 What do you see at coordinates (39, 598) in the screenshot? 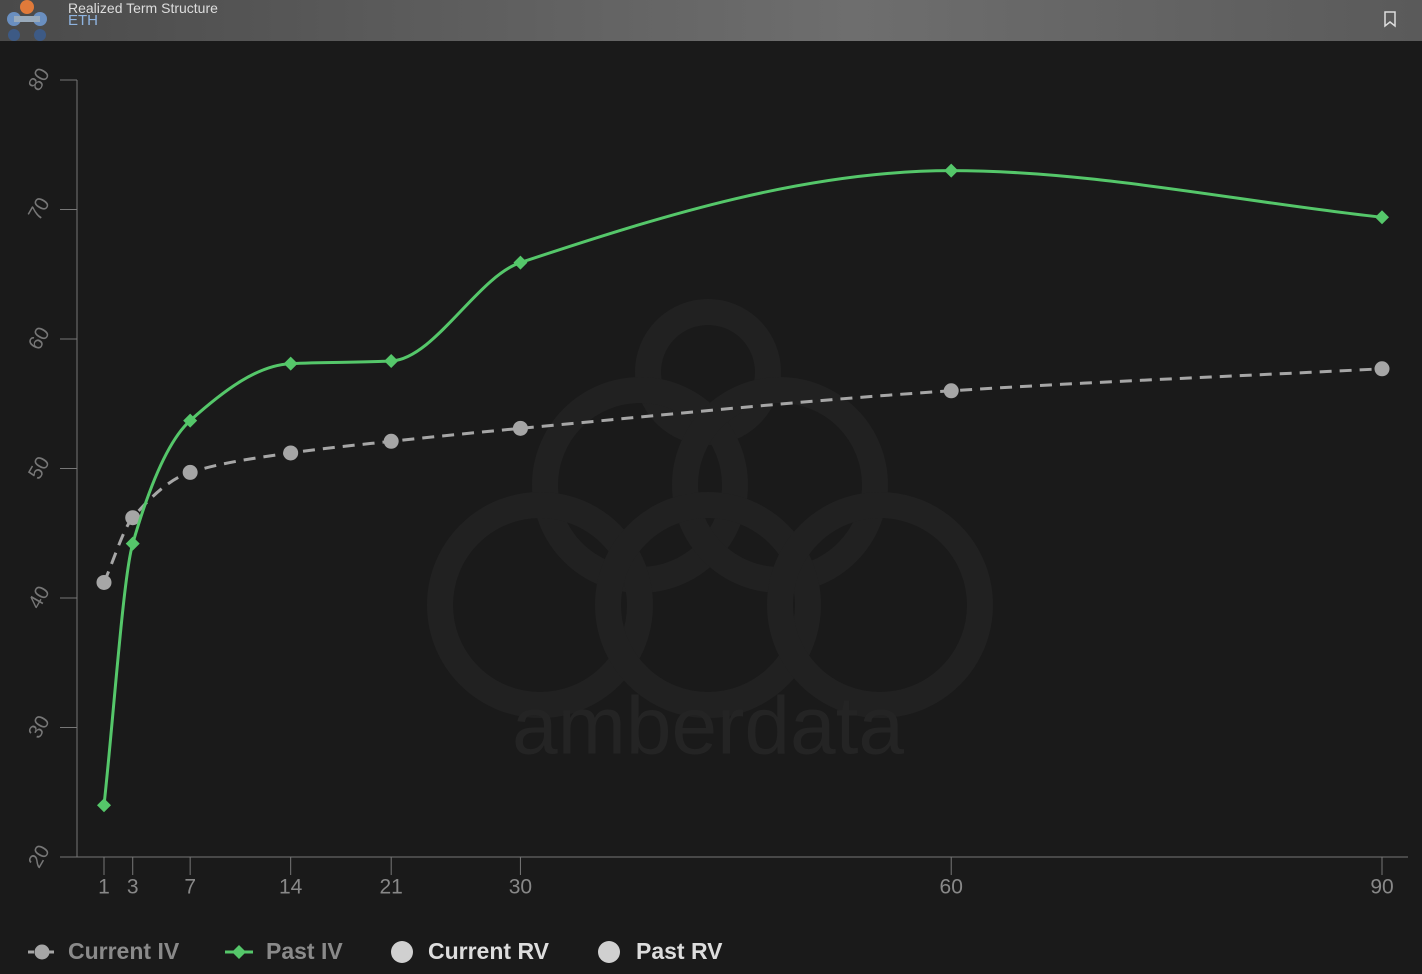
I see `y-tick-label: 40` at bounding box center [39, 598].